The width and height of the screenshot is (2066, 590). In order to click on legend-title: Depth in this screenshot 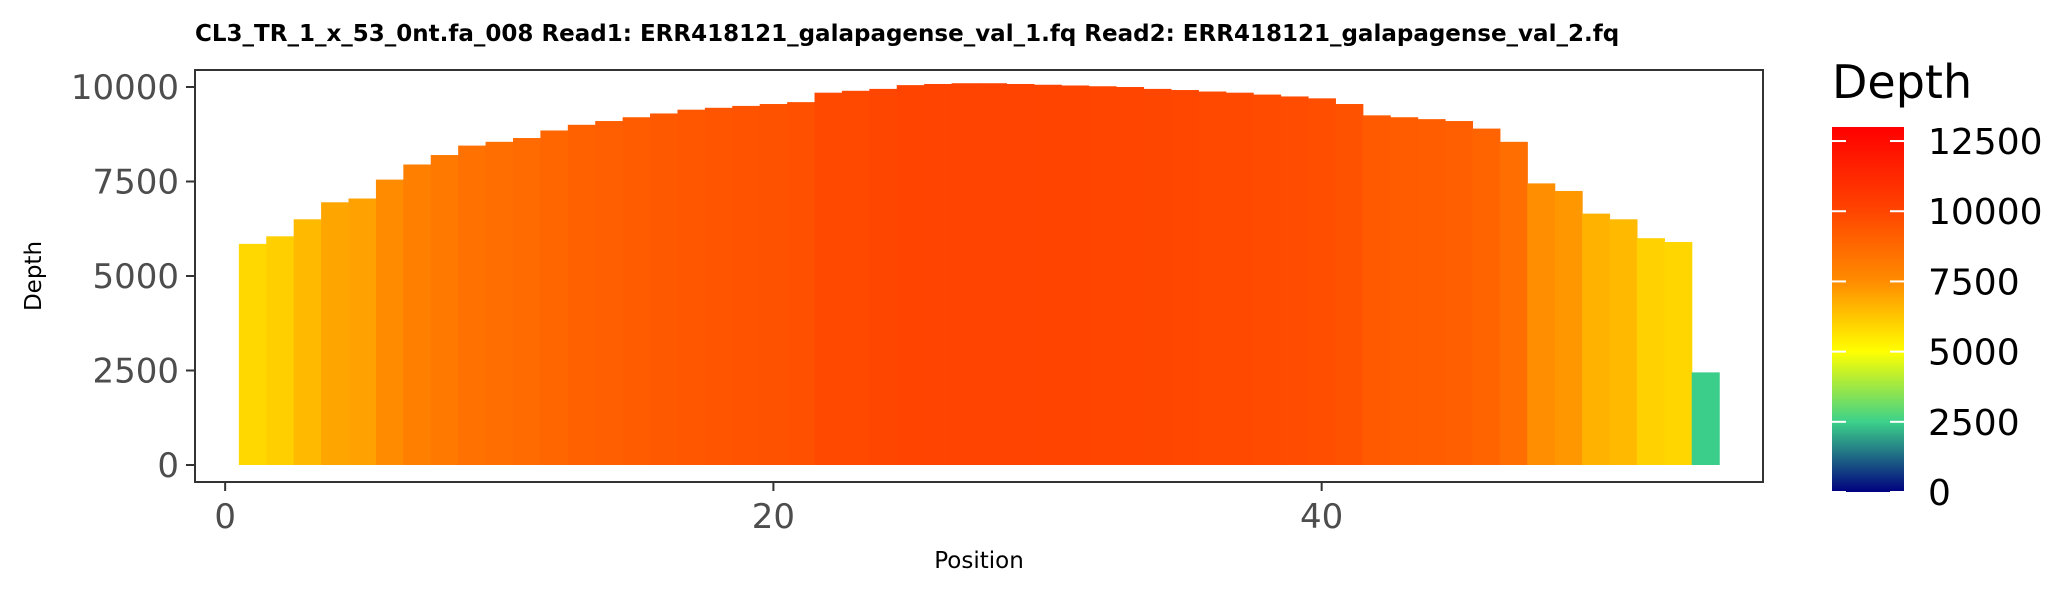, I will do `click(1902, 82)`.